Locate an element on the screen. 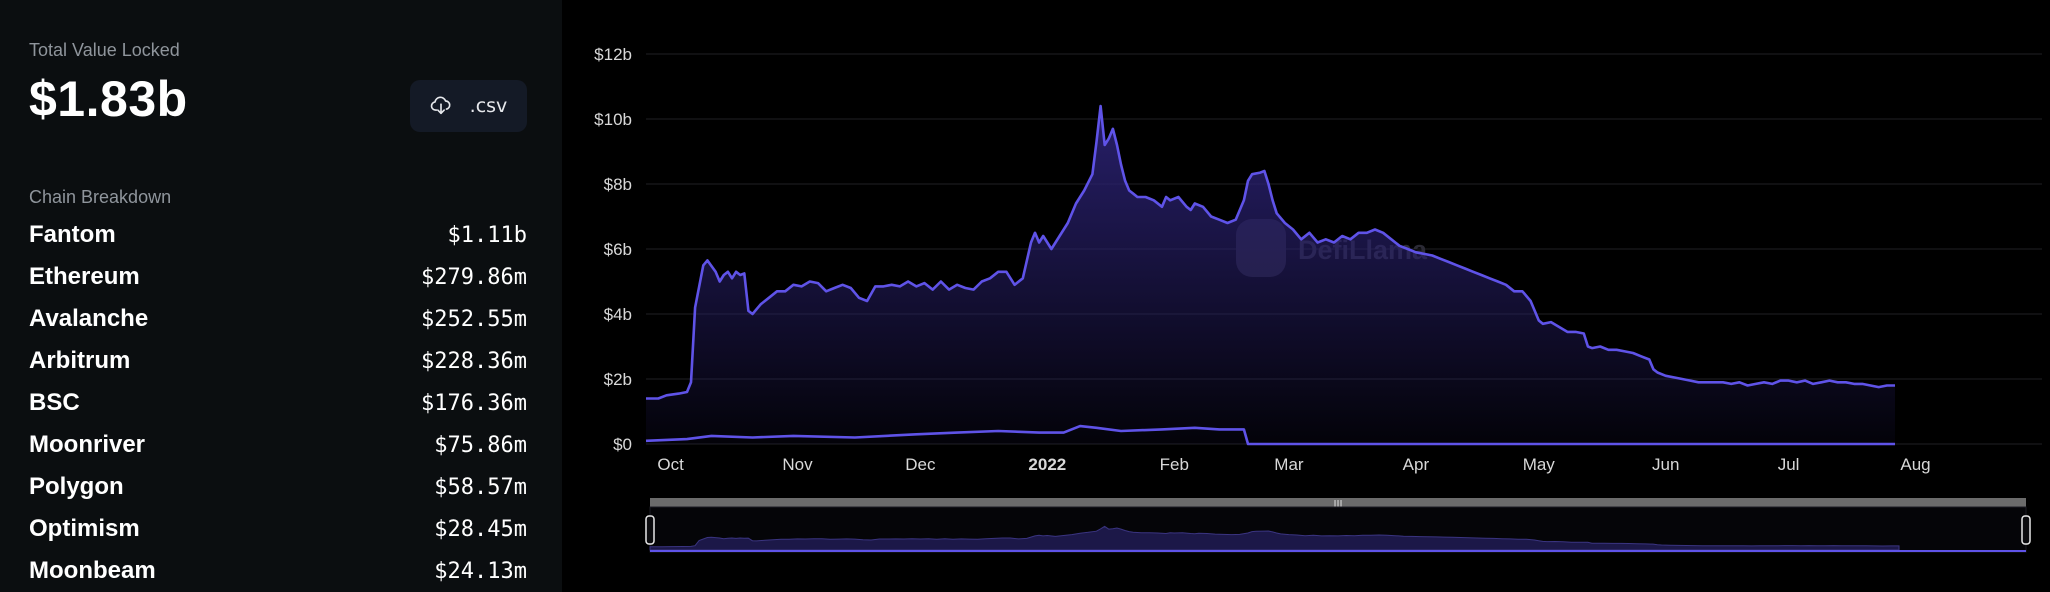  y-tick-label: $2b is located at coordinates (618, 379).